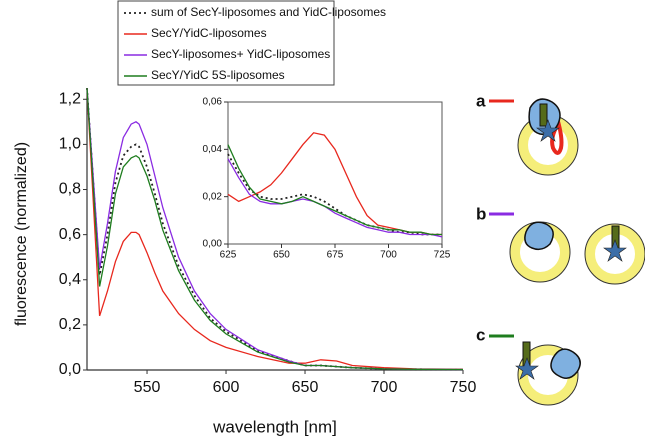 The height and width of the screenshot is (441, 645). Describe the element at coordinates (70, 98) in the screenshot. I see `y-tick-label: 1,2` at that location.